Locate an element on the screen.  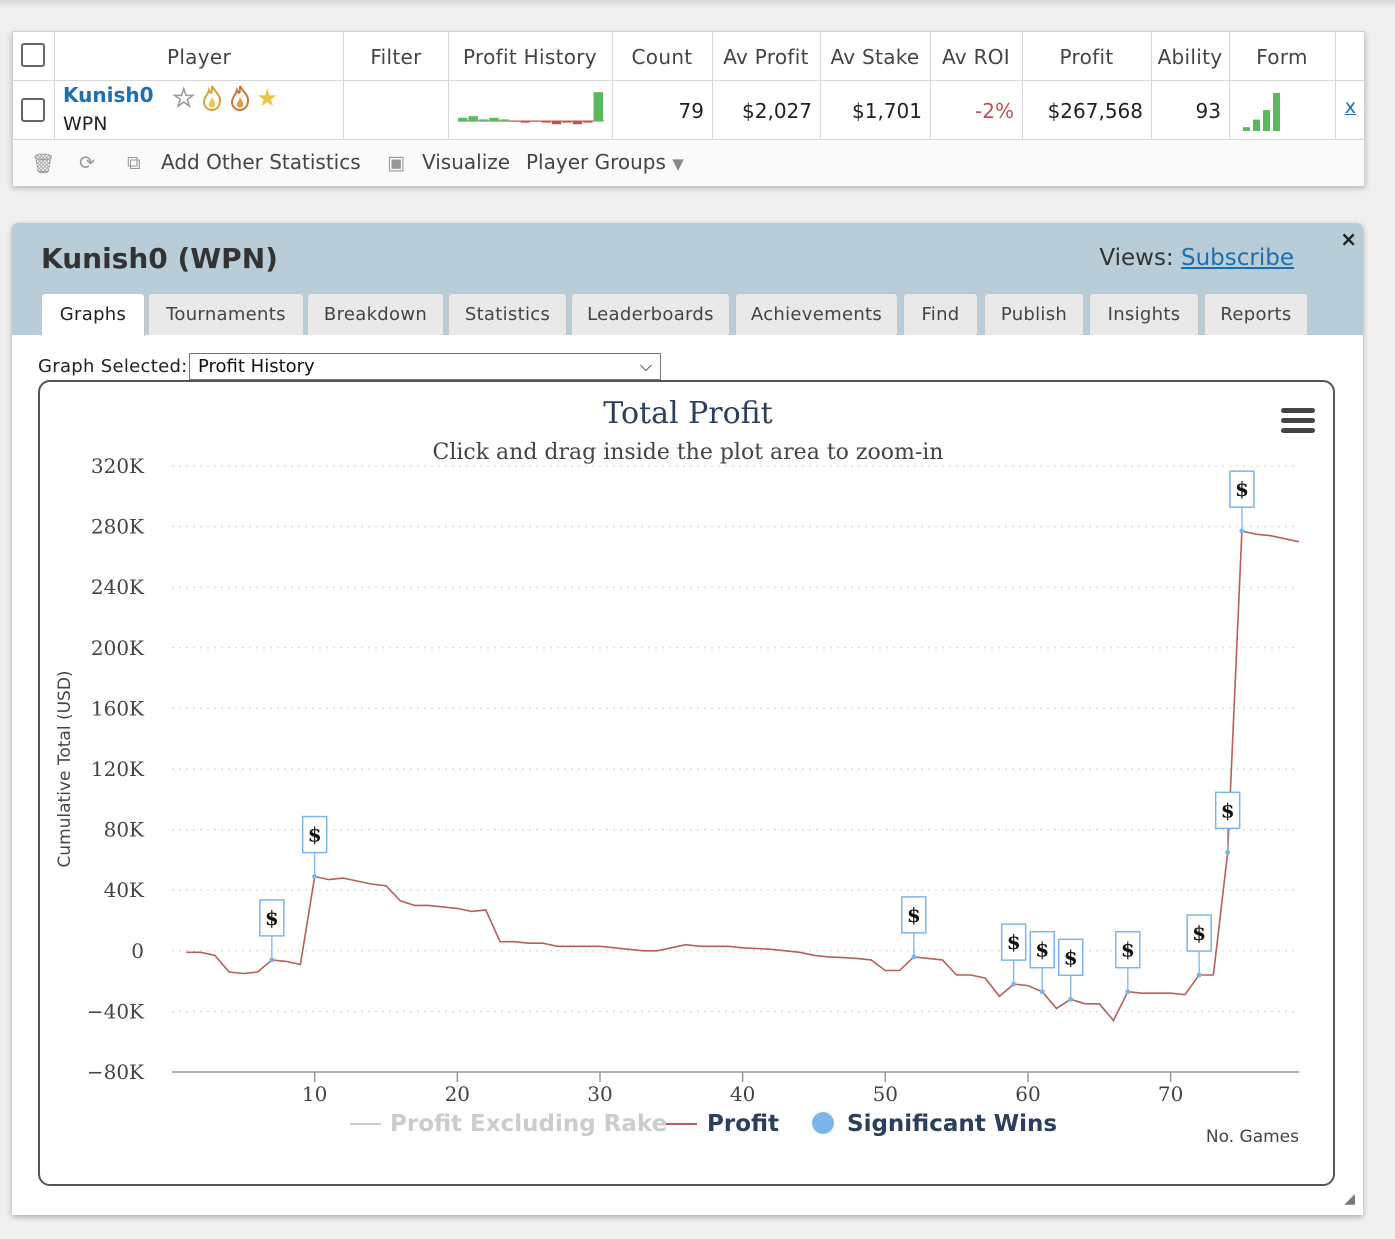
tab-statistics: Statistics is located at coordinates (507, 314).